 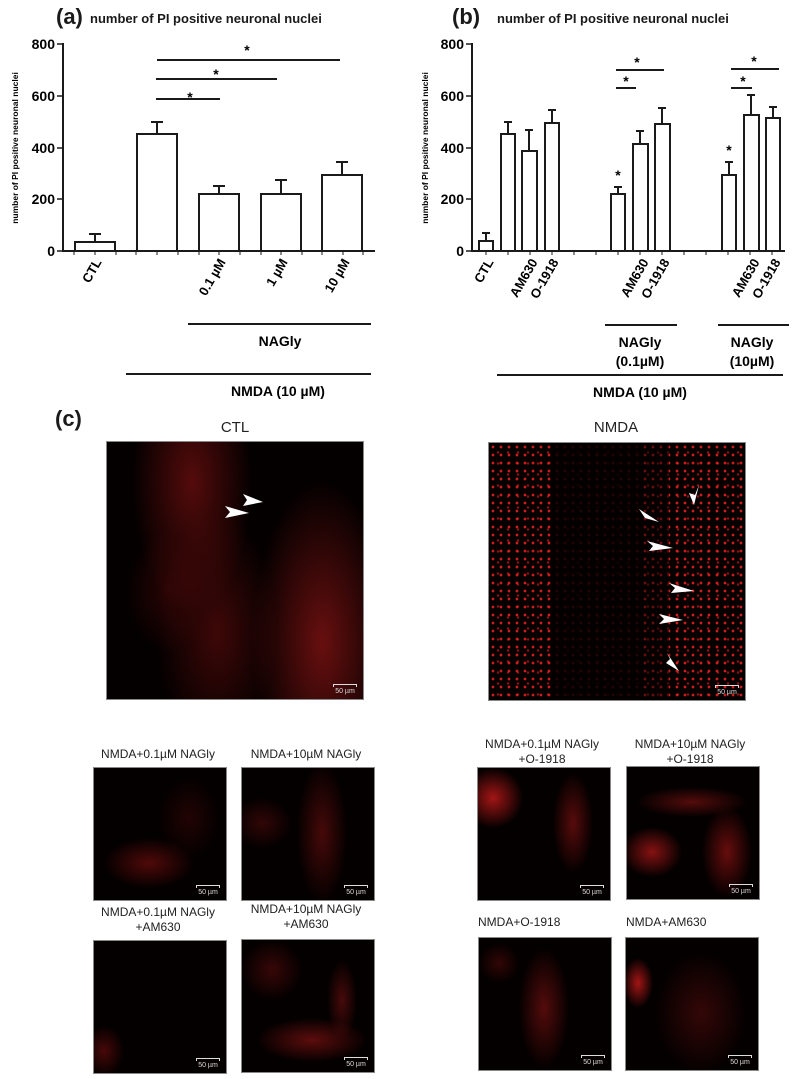 I want to click on micrograph-nmda: 50 µm, so click(x=617, y=571).